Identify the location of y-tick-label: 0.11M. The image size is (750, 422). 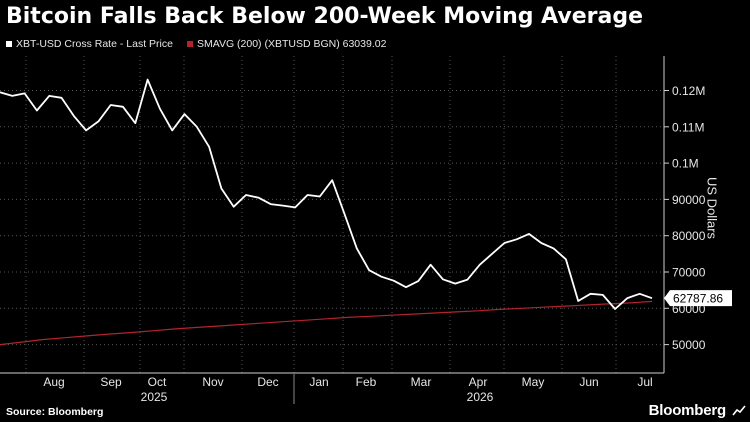
(688, 127).